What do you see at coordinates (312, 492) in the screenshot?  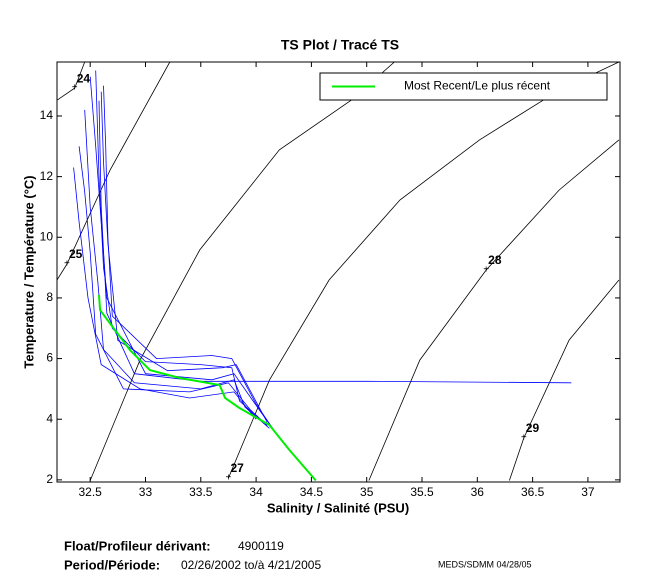 I see `x-tick-label: 34.5` at bounding box center [312, 492].